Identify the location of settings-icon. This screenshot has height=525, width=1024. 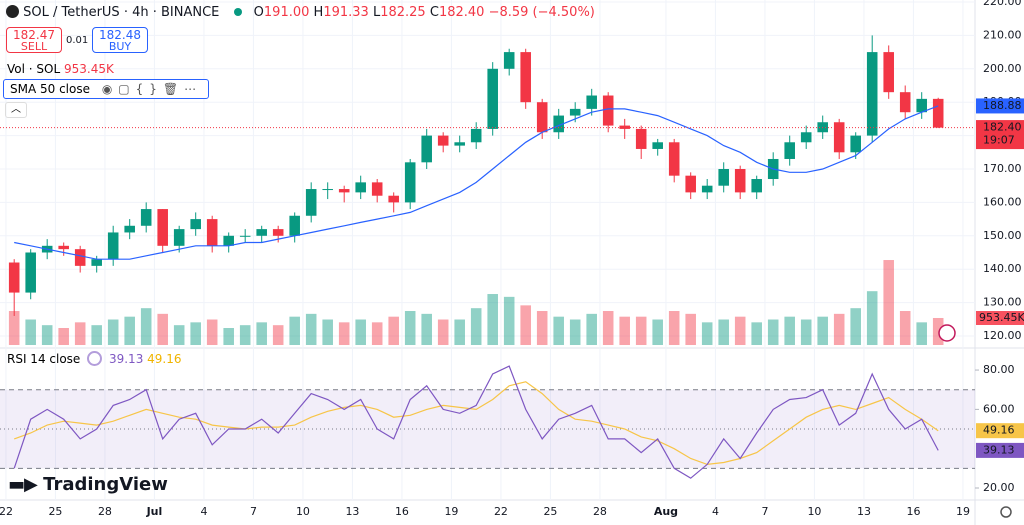
(1006, 512).